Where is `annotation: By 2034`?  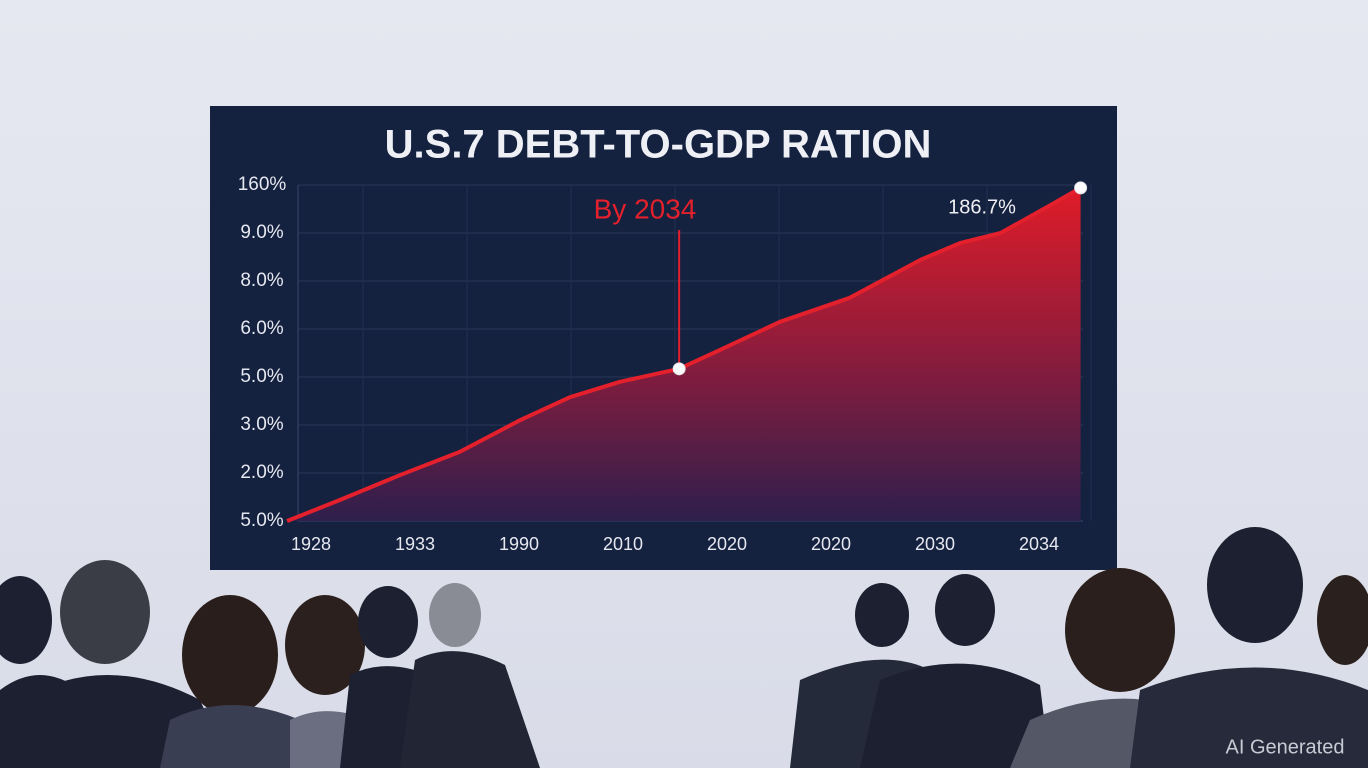
annotation: By 2034 is located at coordinates (645, 208).